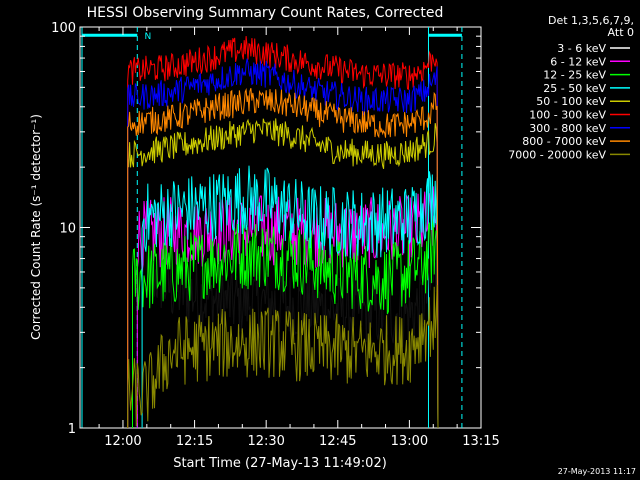  Describe the element at coordinates (194, 441) in the screenshot. I see `x-tick-label: 12:15` at that location.